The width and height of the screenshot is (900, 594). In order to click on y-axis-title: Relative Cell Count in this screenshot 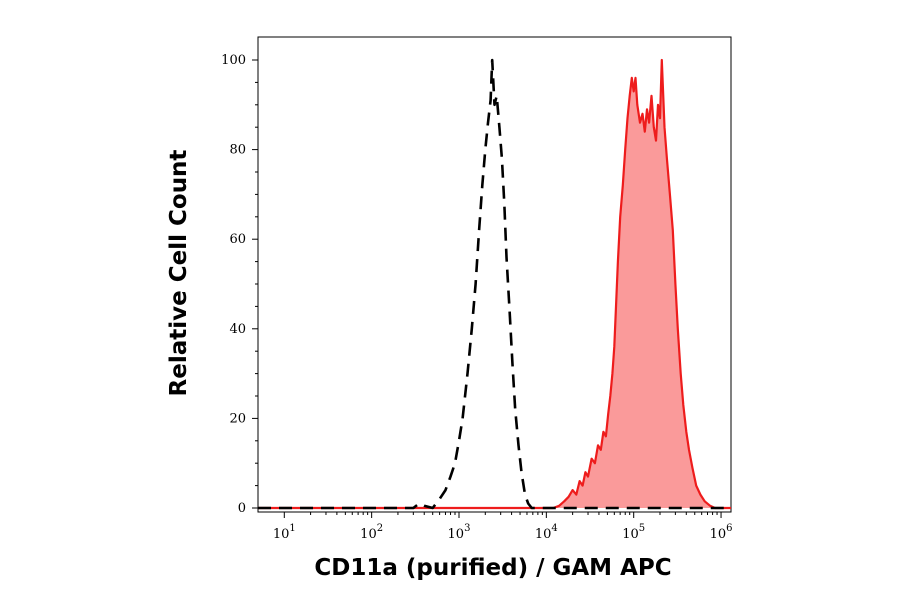, I will do `click(179, 273)`.